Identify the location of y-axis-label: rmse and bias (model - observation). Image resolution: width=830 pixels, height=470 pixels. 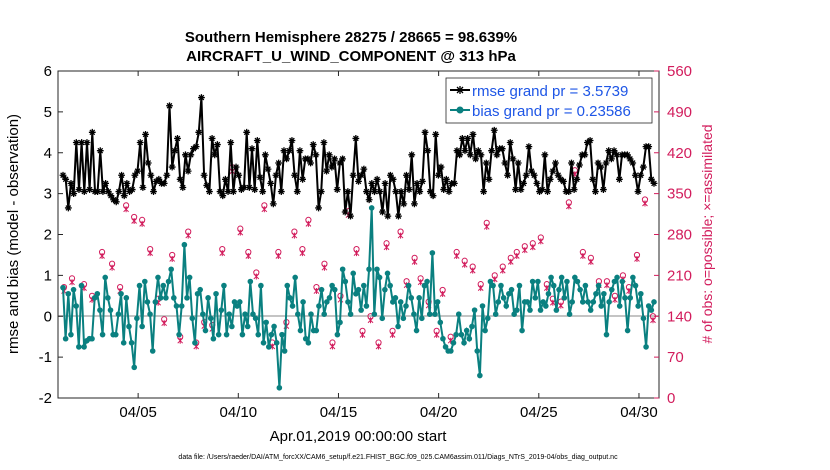
(13, 234).